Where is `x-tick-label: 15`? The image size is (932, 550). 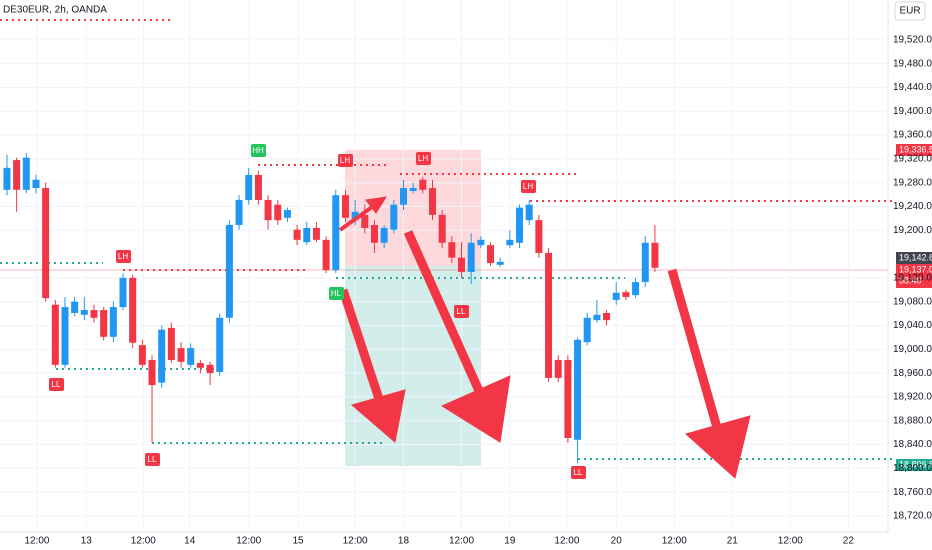
x-tick-label: 15 is located at coordinates (299, 541).